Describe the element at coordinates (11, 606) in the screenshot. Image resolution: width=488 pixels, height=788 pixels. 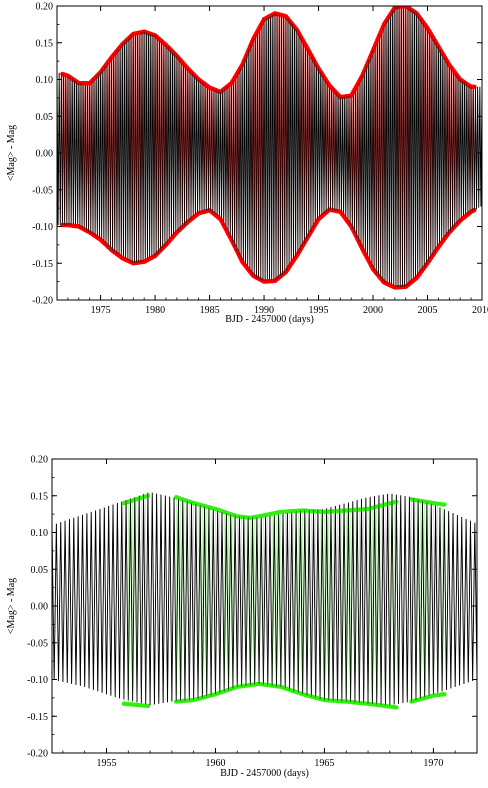
I see `bottom-panel-y-axis-label: <Mag> - Mag` at that location.